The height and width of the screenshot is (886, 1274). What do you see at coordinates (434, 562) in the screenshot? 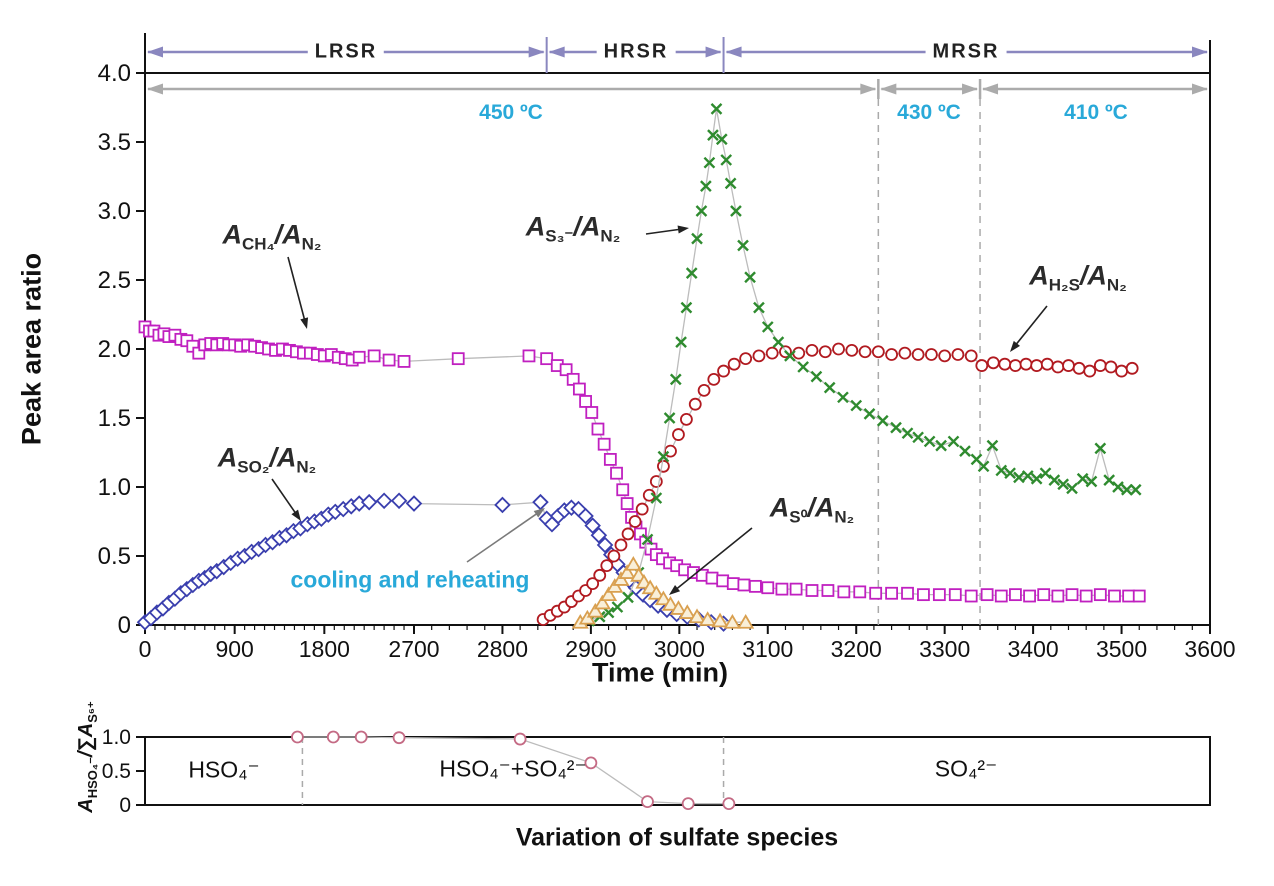
I see `series-so2` at bounding box center [434, 562].